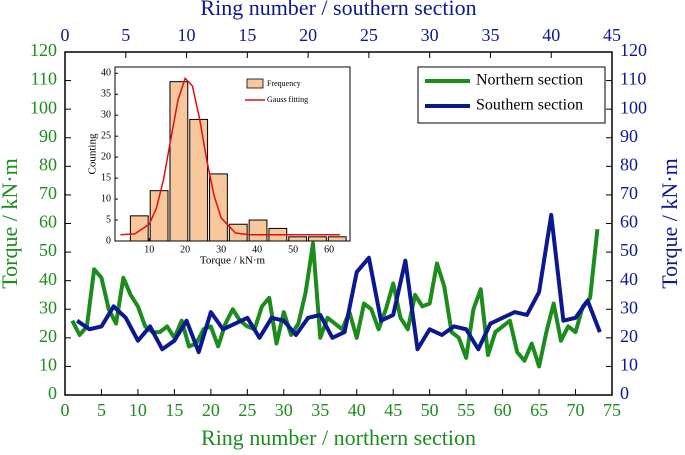  I want to click on y-tick-label: 110, so click(44, 79).